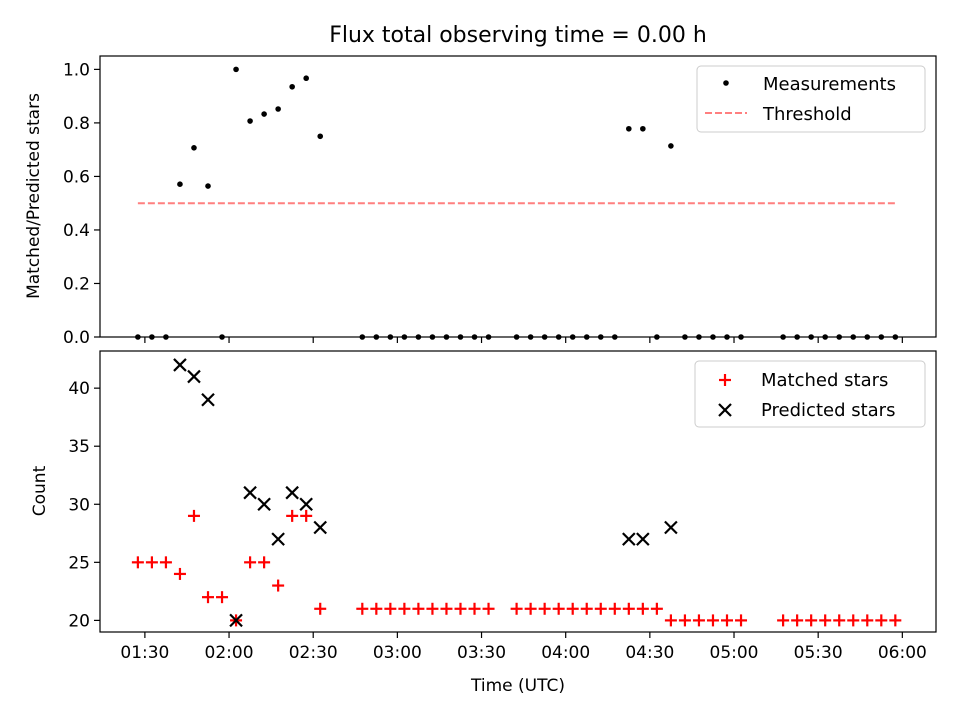 This screenshot has height=720, width=960. What do you see at coordinates (649, 653) in the screenshot?
I see `x-tick-label: 04:30` at bounding box center [649, 653].